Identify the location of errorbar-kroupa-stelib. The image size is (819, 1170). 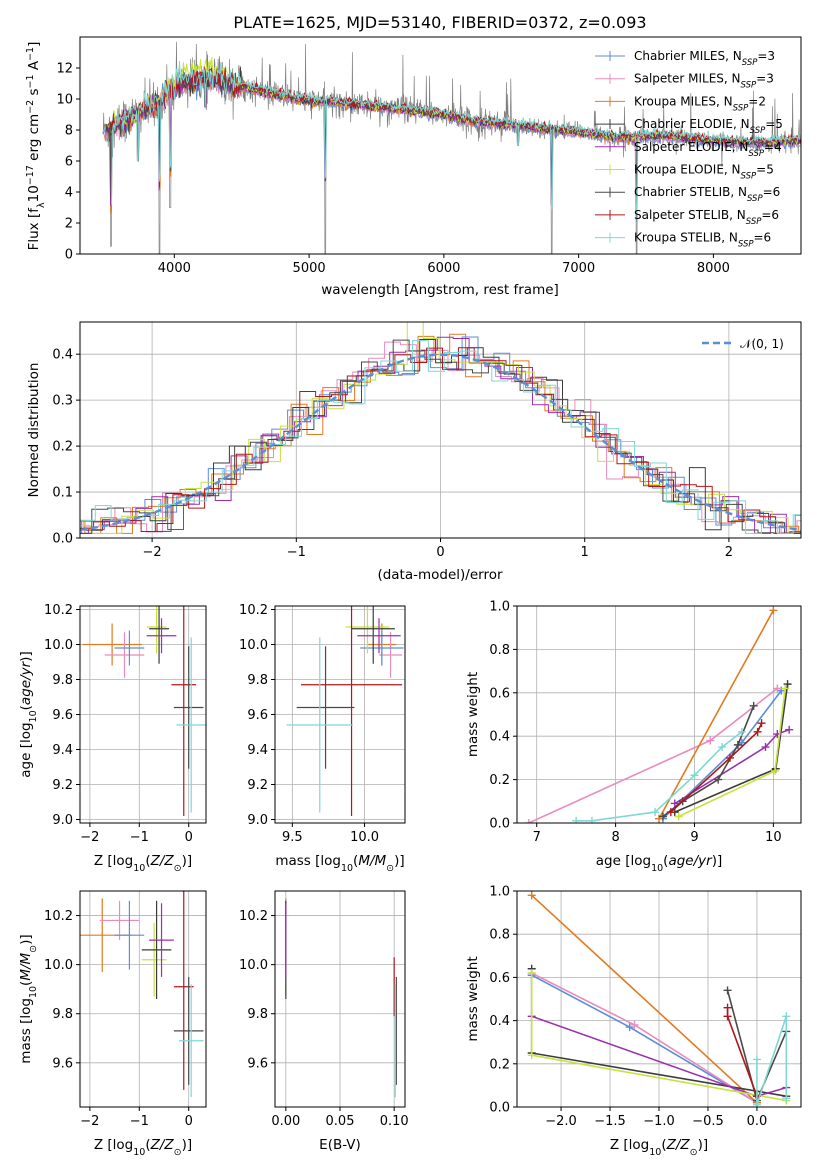
(191, 725).